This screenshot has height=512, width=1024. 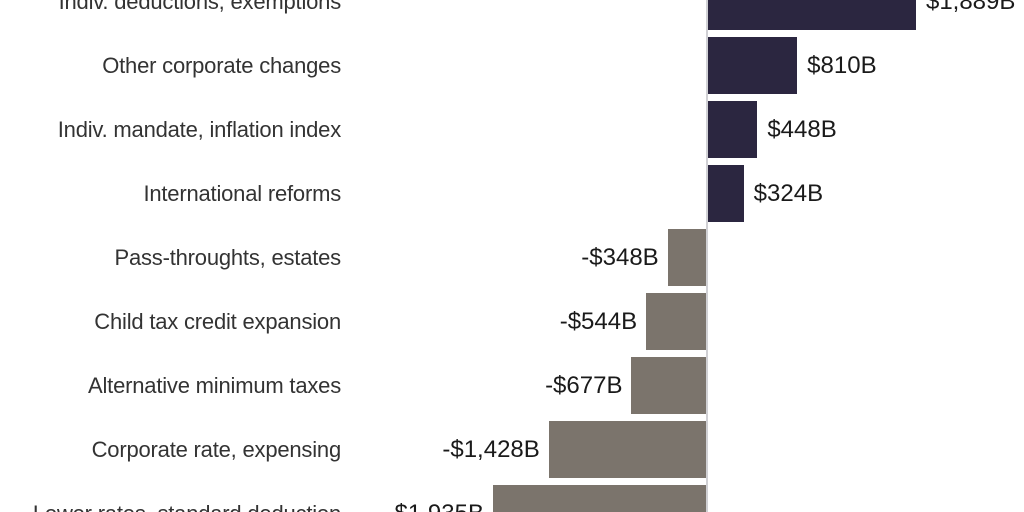 I want to click on bar-row: Indiv. deductions, exemptions $1,889B, so click(x=512, y=17).